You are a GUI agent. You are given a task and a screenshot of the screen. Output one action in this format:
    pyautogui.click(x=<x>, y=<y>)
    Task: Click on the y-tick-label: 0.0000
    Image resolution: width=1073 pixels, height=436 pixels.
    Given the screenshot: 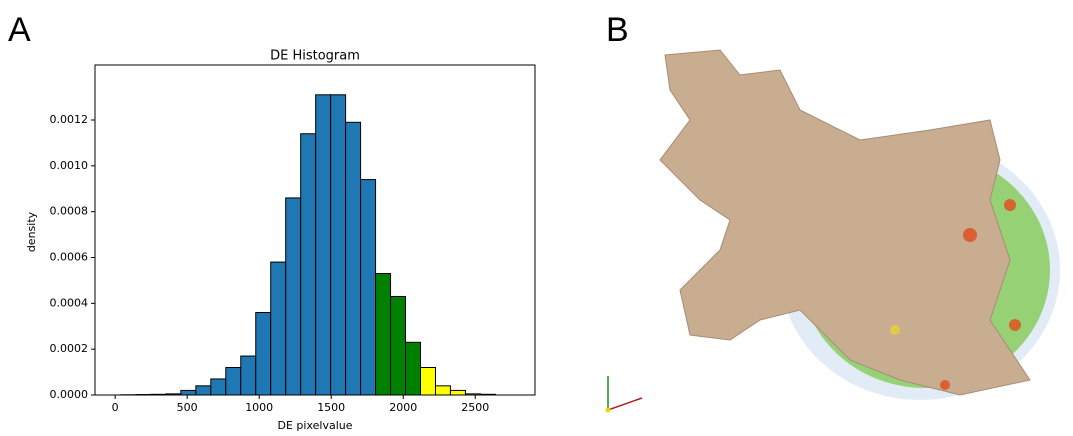 What is the action you would take?
    pyautogui.click(x=69, y=394)
    